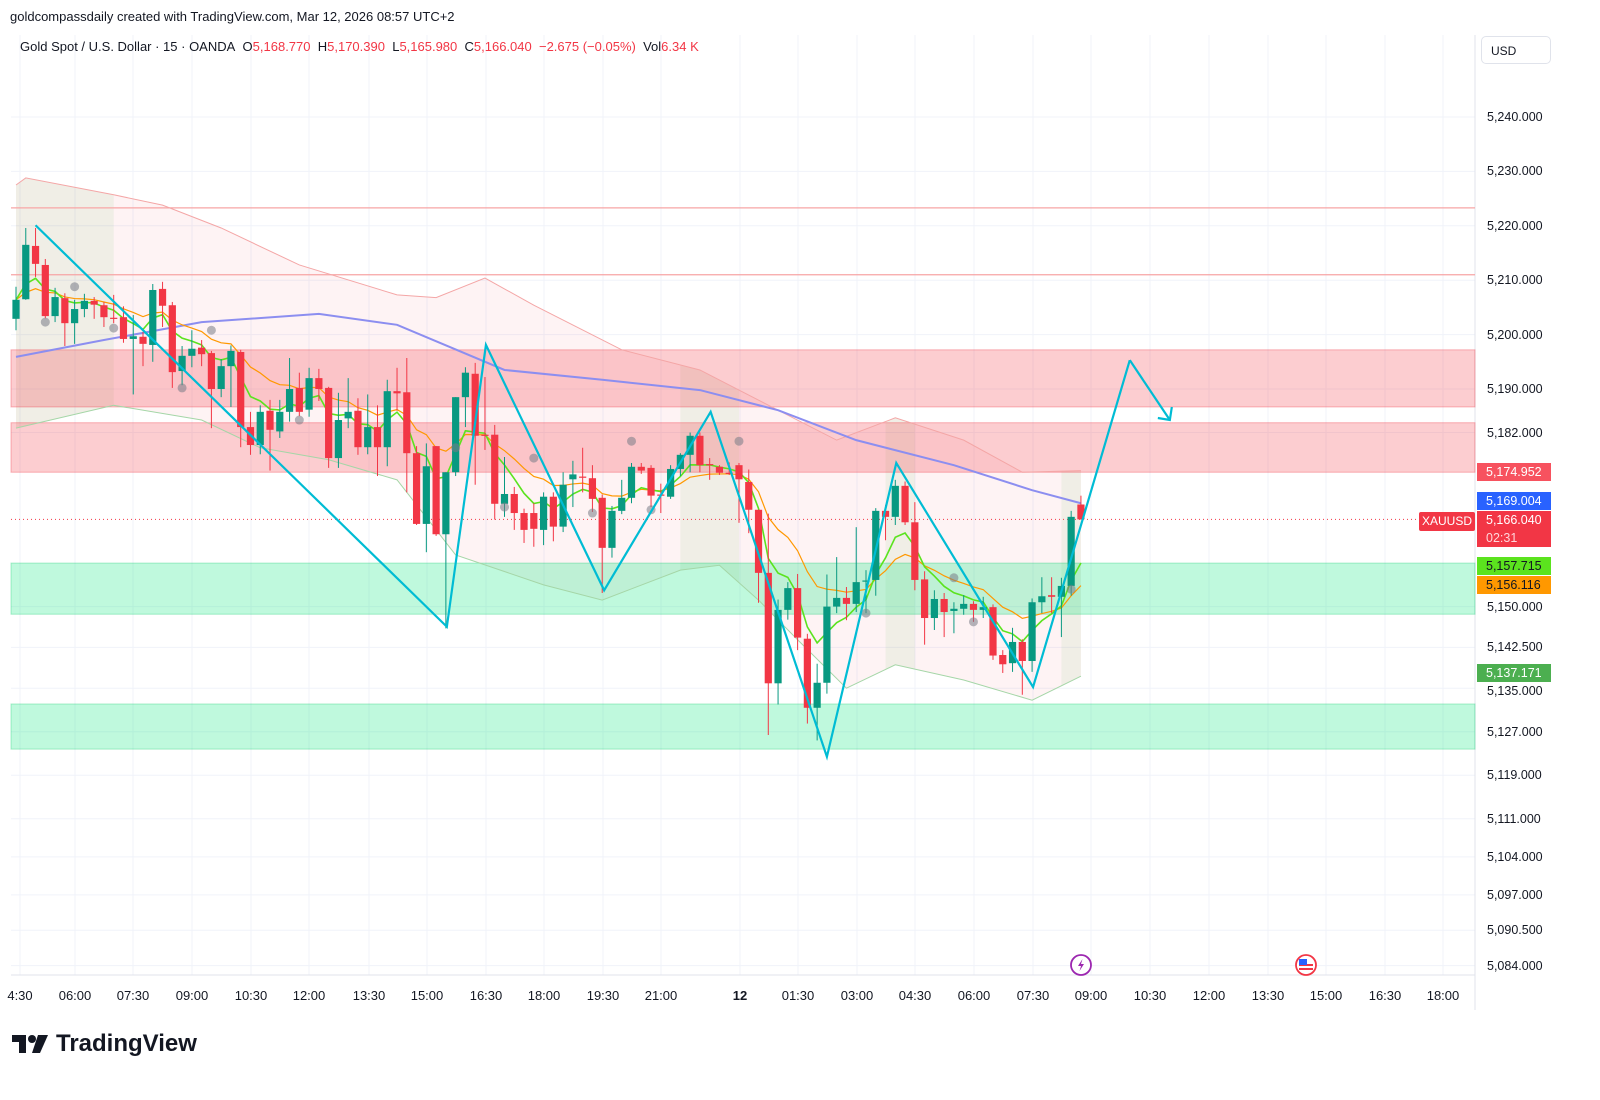 This screenshot has height=1100, width=1600. I want to click on change-value: −2.675 (−0.05%), so click(587, 46).